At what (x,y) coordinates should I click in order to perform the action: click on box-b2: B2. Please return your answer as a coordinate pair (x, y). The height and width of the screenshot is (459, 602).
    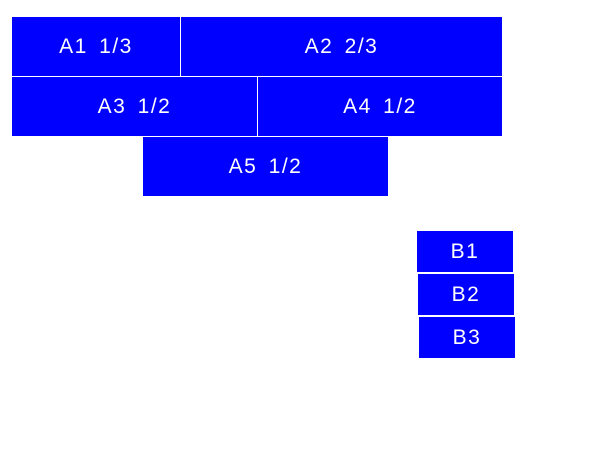
    Looking at the image, I should click on (466, 294).